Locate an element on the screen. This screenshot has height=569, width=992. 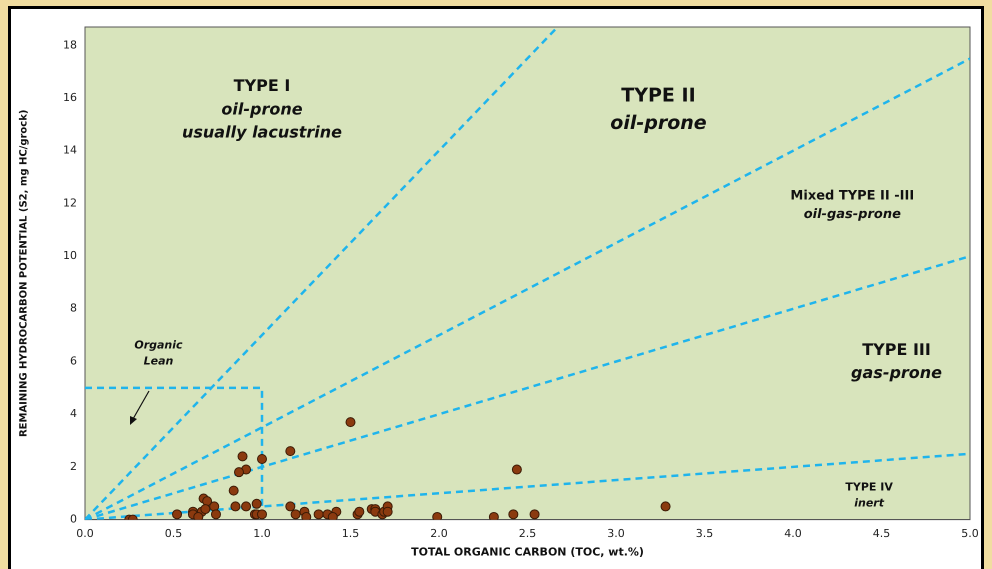
annotation: Organic Lean is located at coordinates (159, 353).